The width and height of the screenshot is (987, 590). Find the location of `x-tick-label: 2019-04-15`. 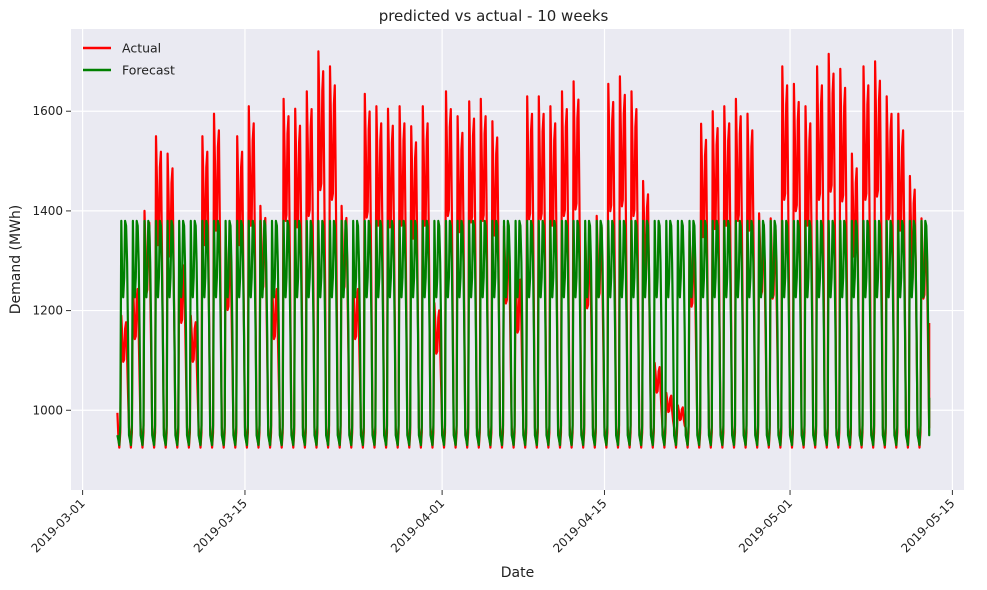

x-tick-label: 2019-04-15 is located at coordinates (579, 525).